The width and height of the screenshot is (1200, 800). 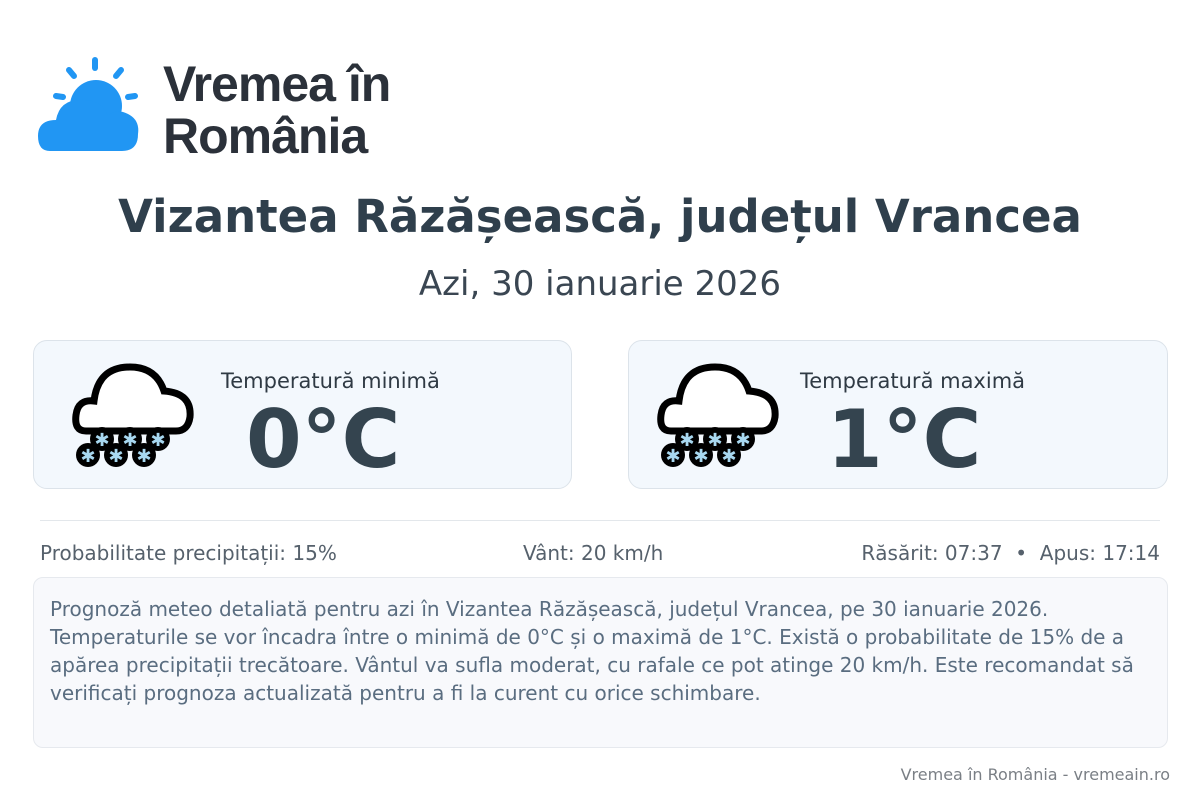 I want to click on max-temp-card: ✱ ✱ ✱ ✱ ✱ ✱ Temperatură maximă 1°C, so click(x=898, y=414).